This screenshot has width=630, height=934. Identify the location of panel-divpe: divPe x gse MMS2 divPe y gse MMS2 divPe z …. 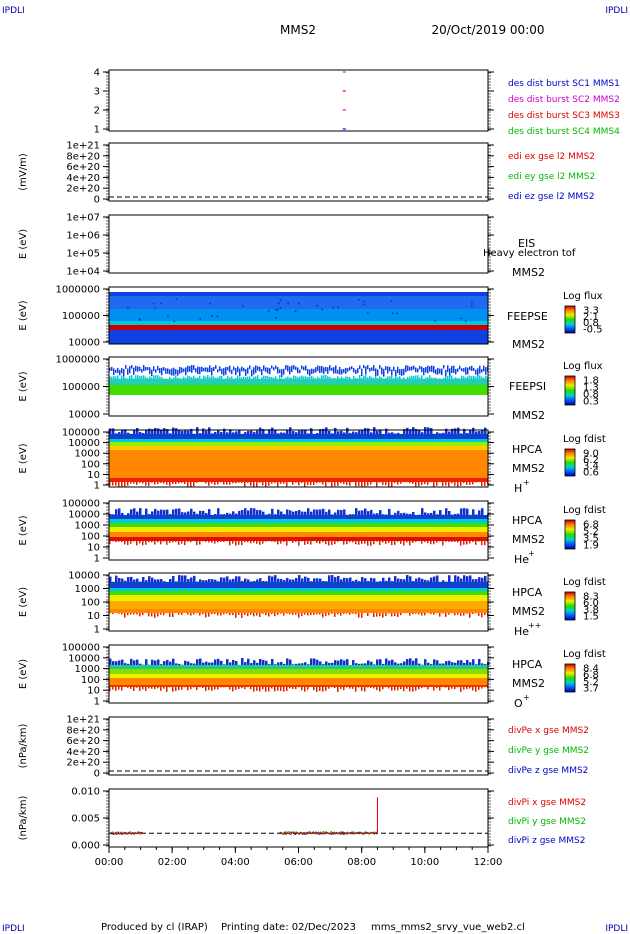
(303, 747).